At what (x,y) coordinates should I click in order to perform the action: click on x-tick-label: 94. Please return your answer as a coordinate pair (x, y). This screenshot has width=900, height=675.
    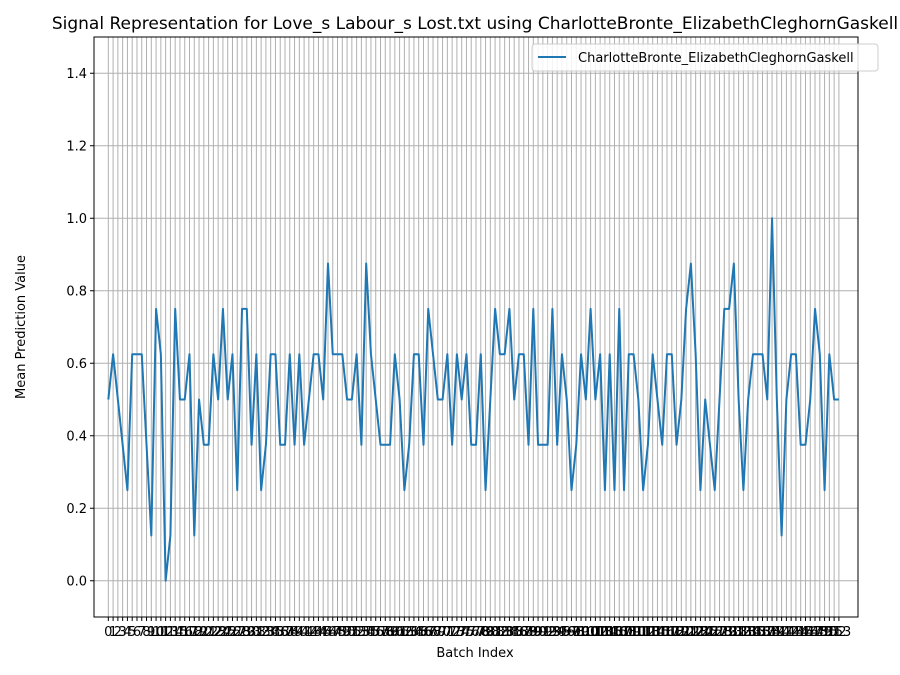
    Looking at the image, I should click on (557, 632).